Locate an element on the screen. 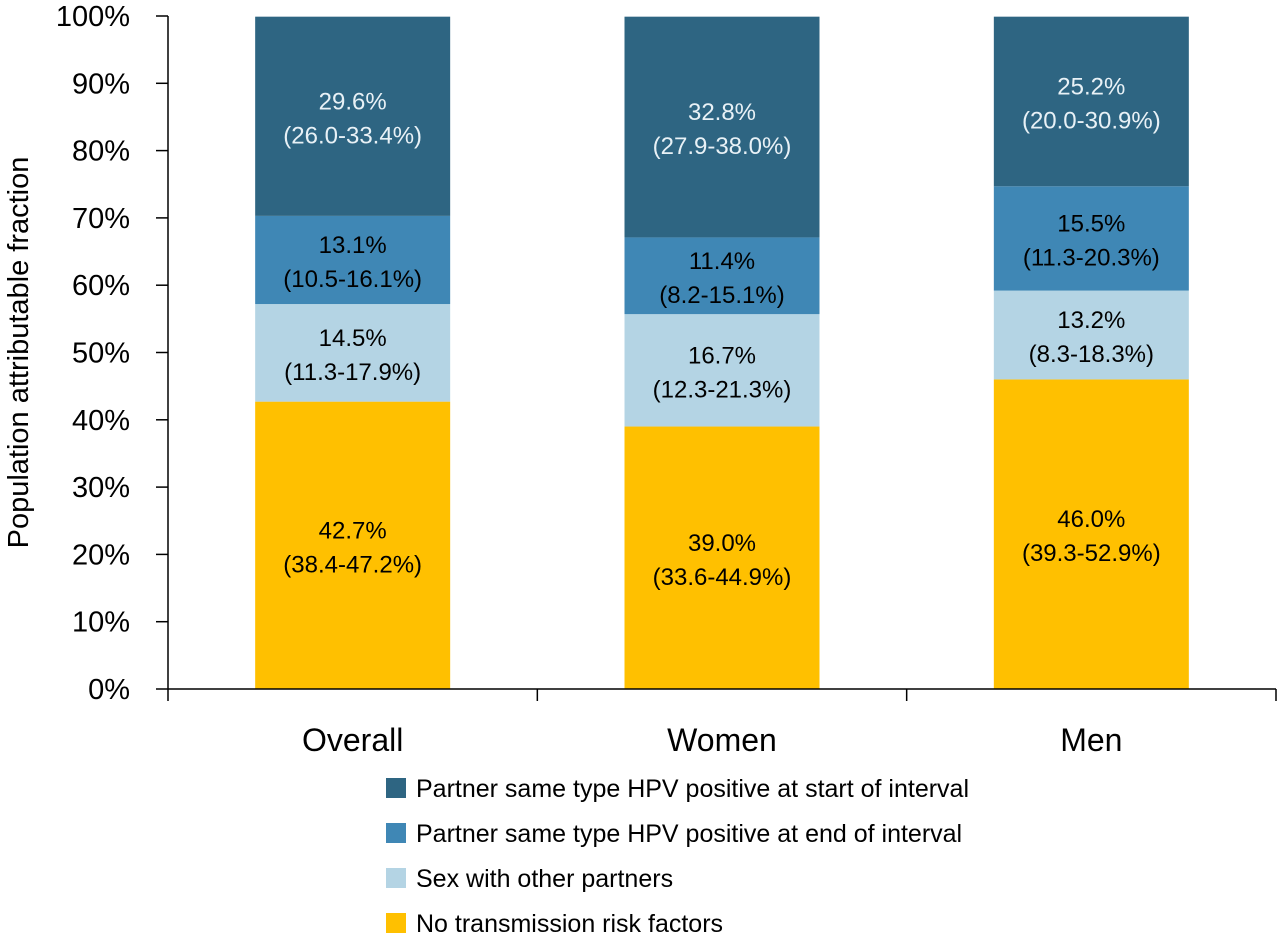 The height and width of the screenshot is (936, 1280). data-label-ci: (8.2-15.1%) is located at coordinates (721, 295).